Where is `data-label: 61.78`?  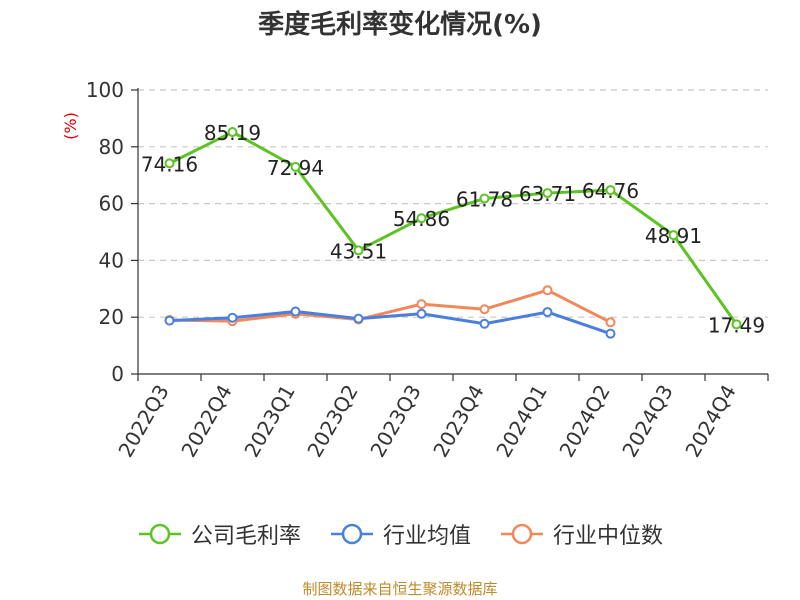
data-label: 61.78 is located at coordinates (484, 200).